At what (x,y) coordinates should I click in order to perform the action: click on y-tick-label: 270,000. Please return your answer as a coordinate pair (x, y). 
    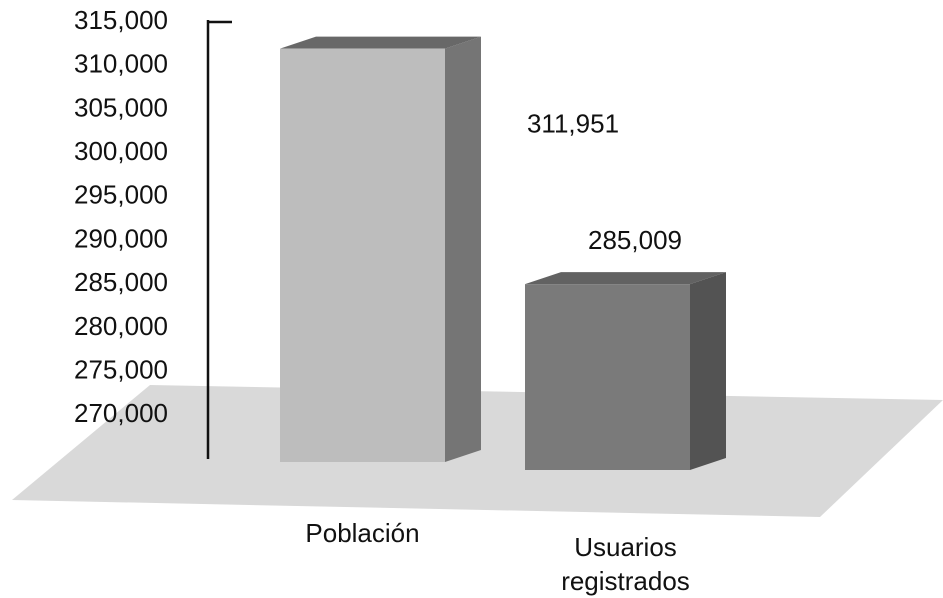
    Looking at the image, I should click on (121, 413).